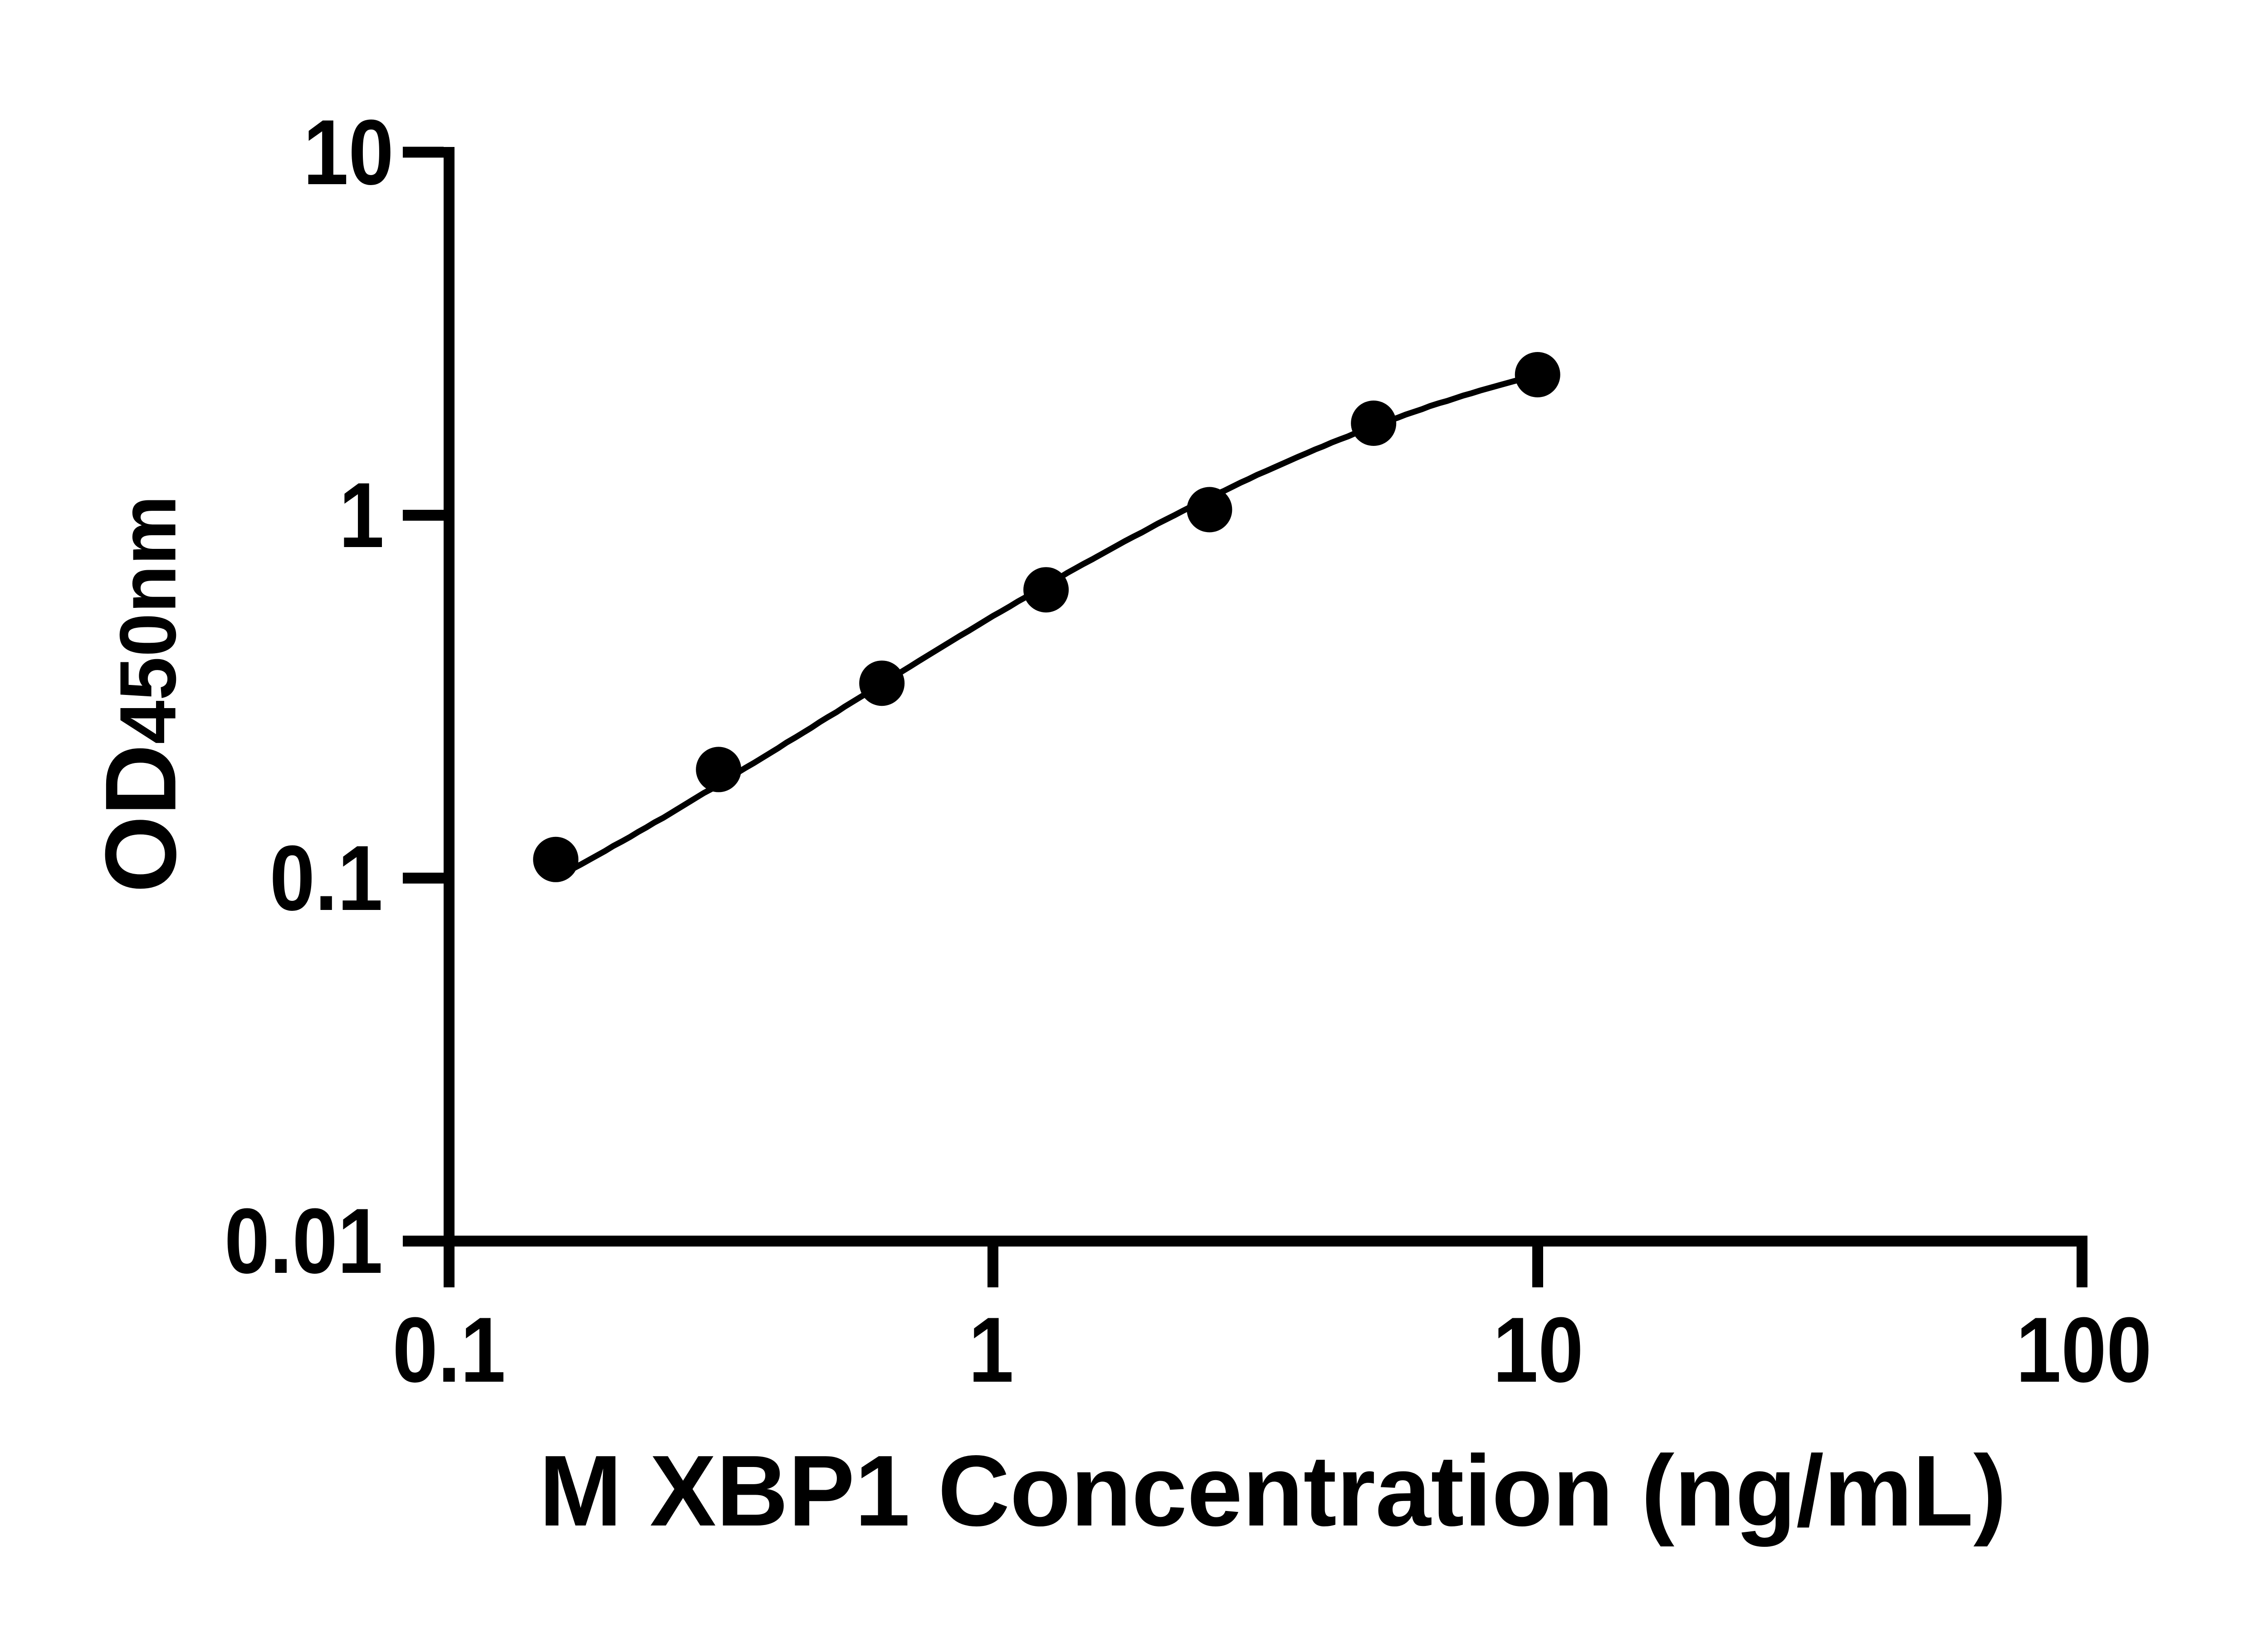  Describe the element at coordinates (2084, 1349) in the screenshot. I see `svg-text: 100` at that location.